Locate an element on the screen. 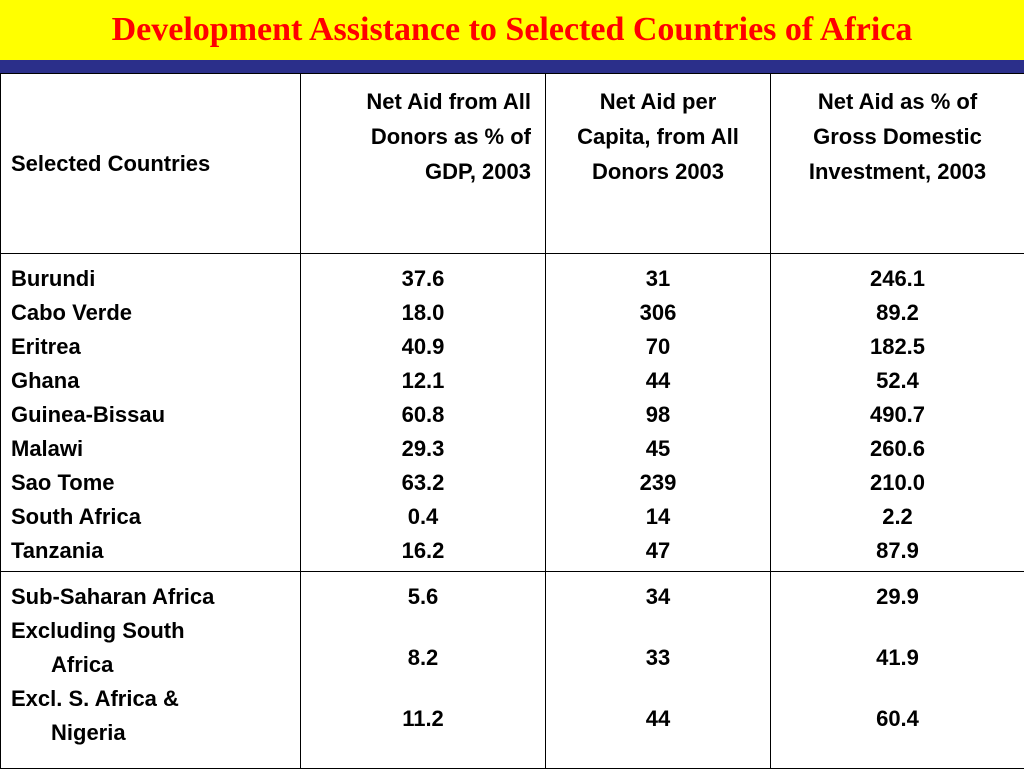 This screenshot has height=769, width=1024. aggregate-per-capita-value: 44 is located at coordinates (658, 732).